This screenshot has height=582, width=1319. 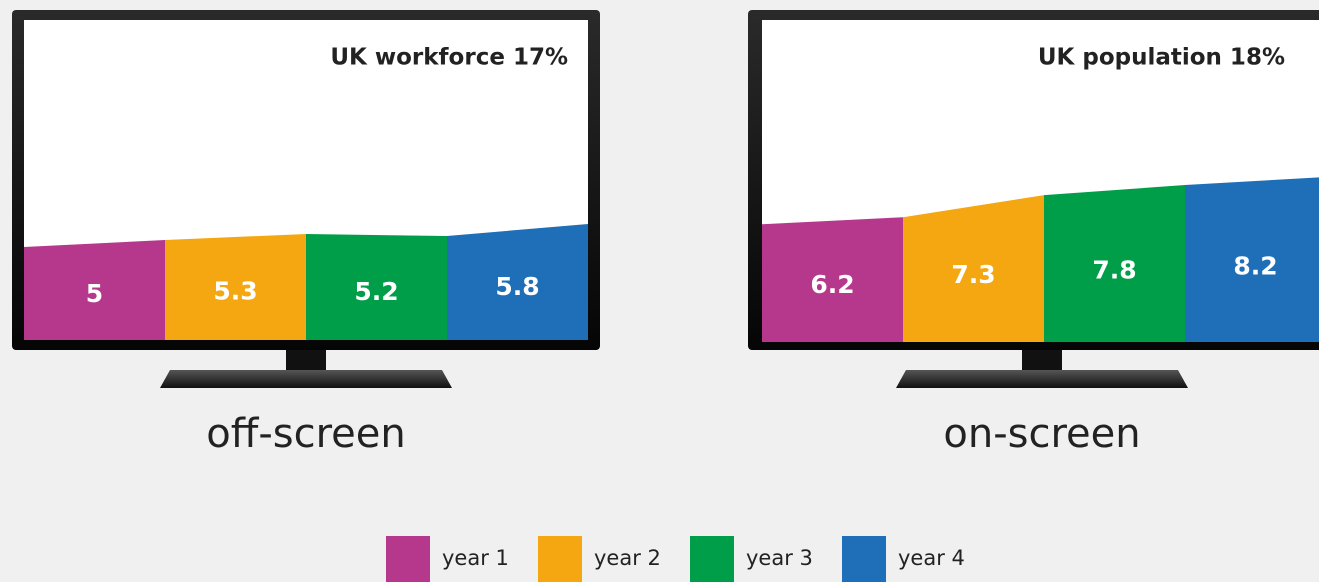 What do you see at coordinates (627, 558) in the screenshot?
I see `legend-label: year 2` at bounding box center [627, 558].